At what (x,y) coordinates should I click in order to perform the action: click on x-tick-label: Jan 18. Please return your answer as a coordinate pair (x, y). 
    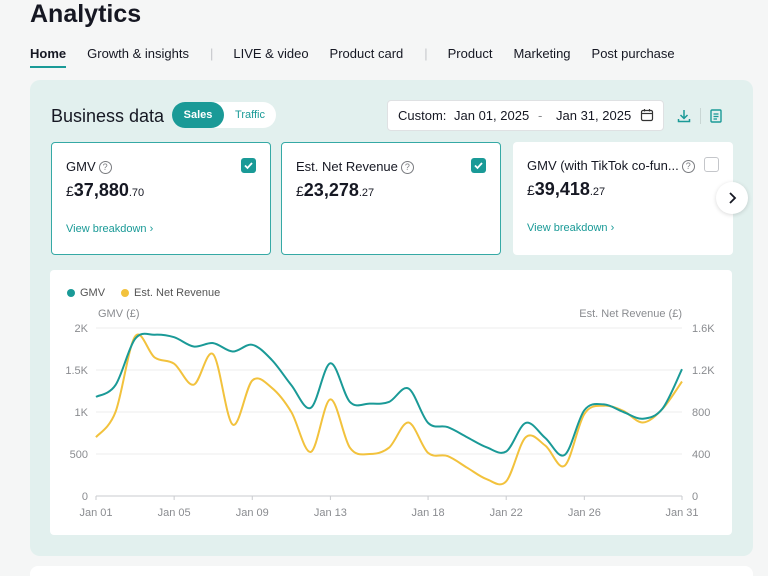
    Looking at the image, I should click on (428, 513).